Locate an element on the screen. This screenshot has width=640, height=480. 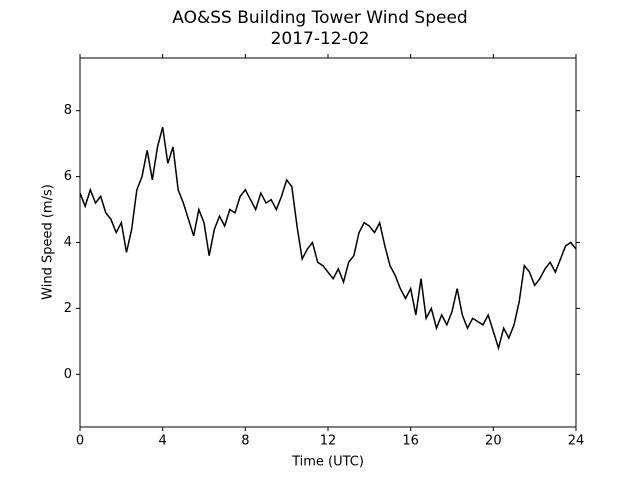
chart-title: AO&SS Building Tower Wind Speed is located at coordinates (319, 18).